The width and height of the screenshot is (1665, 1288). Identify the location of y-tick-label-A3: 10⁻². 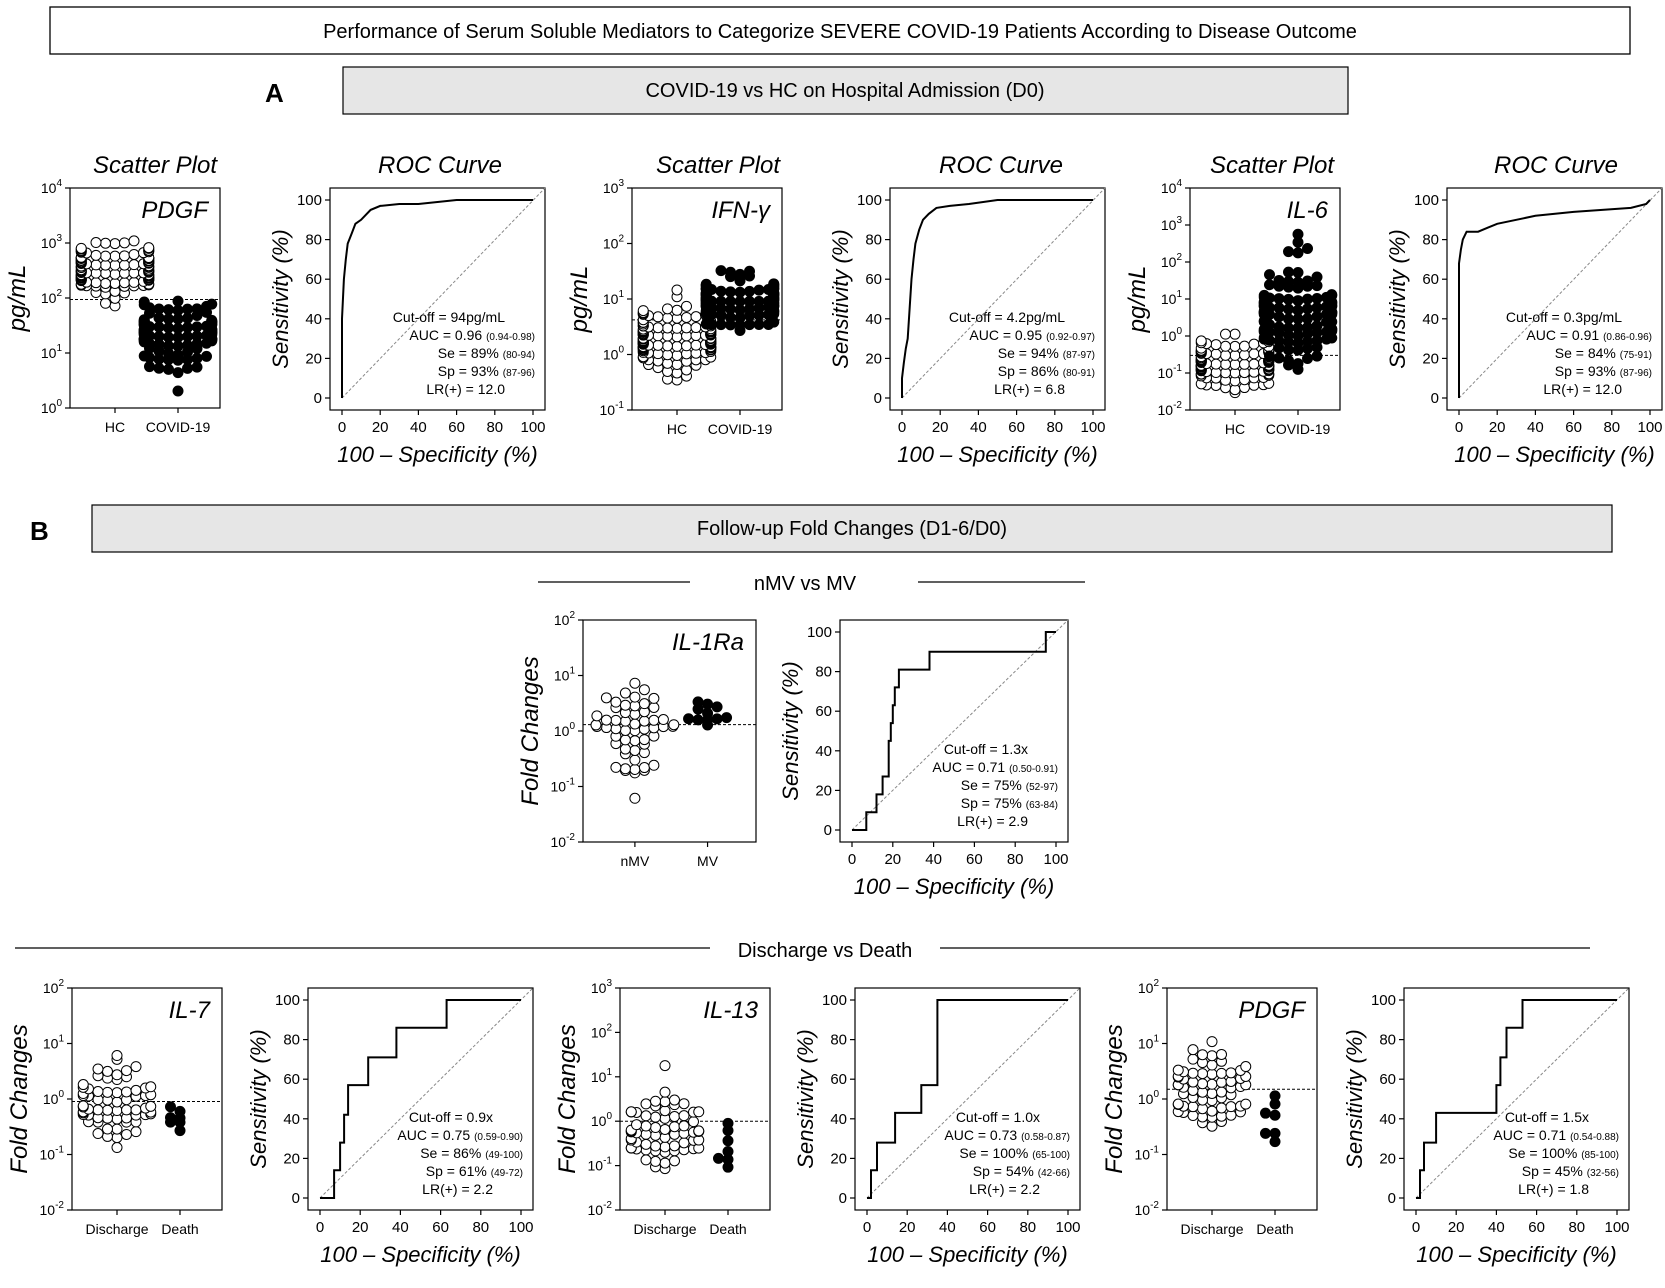
(1170, 409).